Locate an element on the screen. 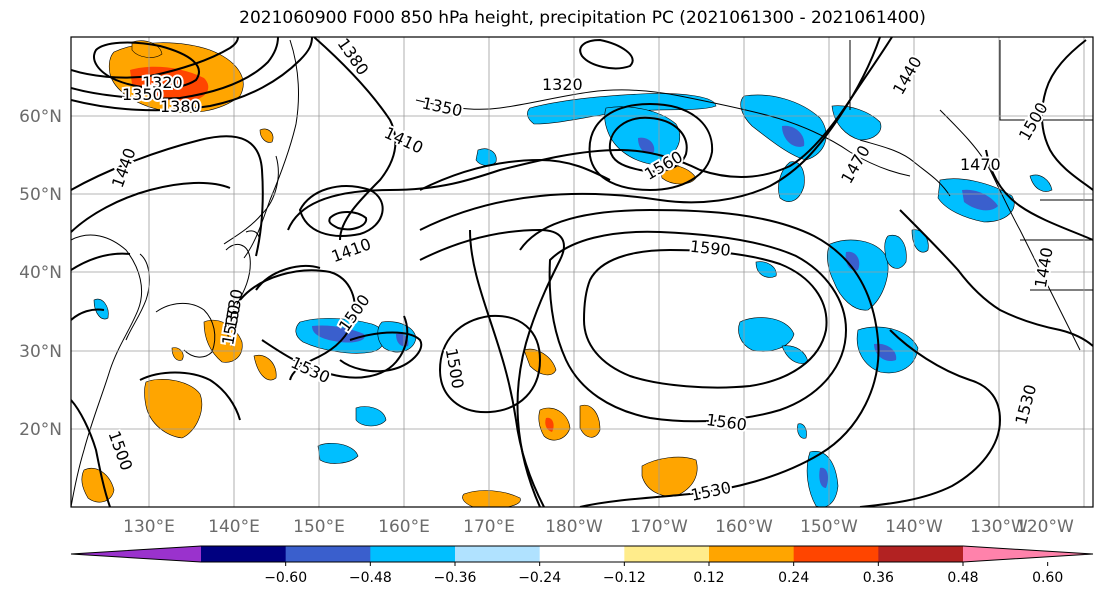 The image size is (1105, 601). latitude-axis: 60°N 50°N 40°N 30°N 20°N is located at coordinates (40, 273).